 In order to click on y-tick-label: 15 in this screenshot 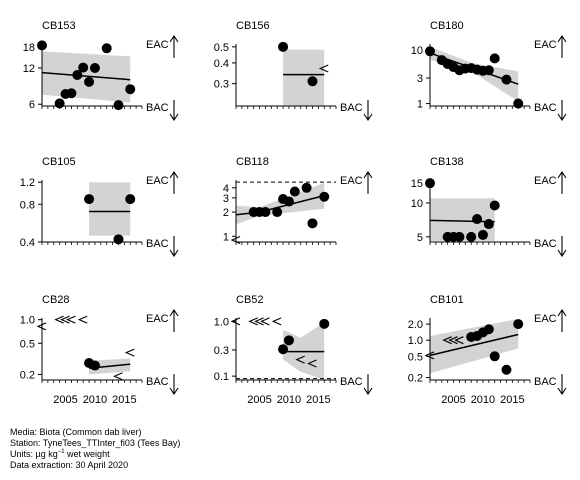, I will do `click(417, 184)`.